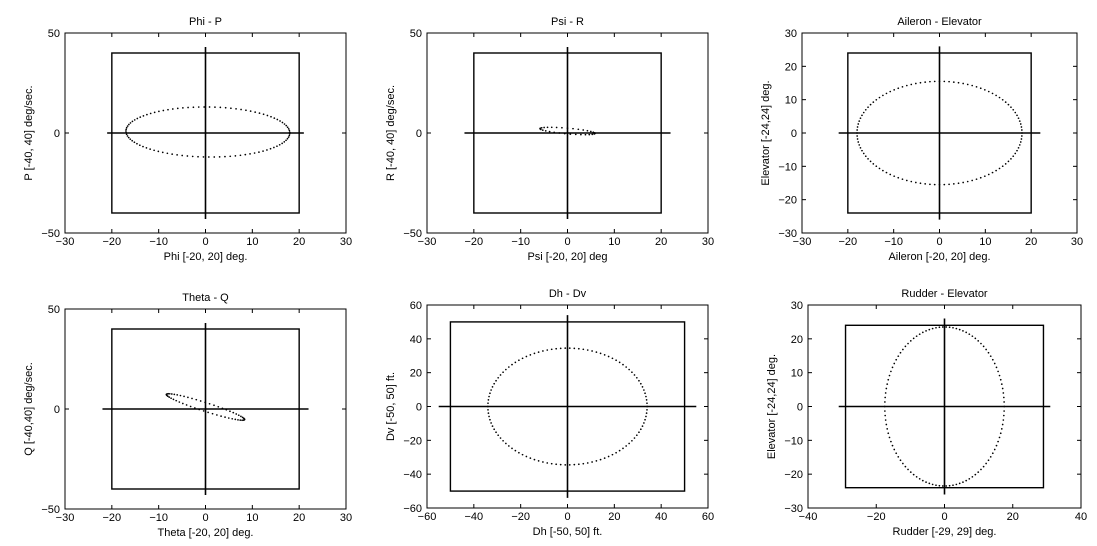 The width and height of the screenshot is (1097, 546). I want to click on x-tick-label: −10, so click(158, 242).